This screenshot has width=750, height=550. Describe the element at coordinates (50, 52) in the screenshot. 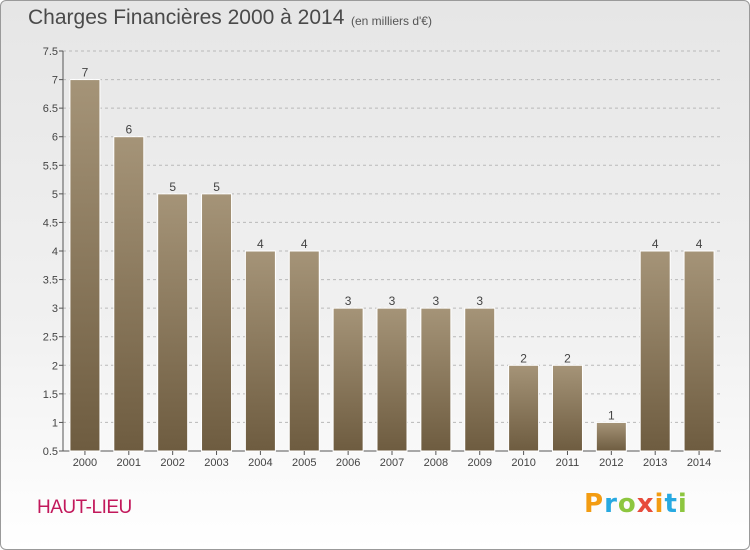

I see `y-tick-label: 7.5` at that location.